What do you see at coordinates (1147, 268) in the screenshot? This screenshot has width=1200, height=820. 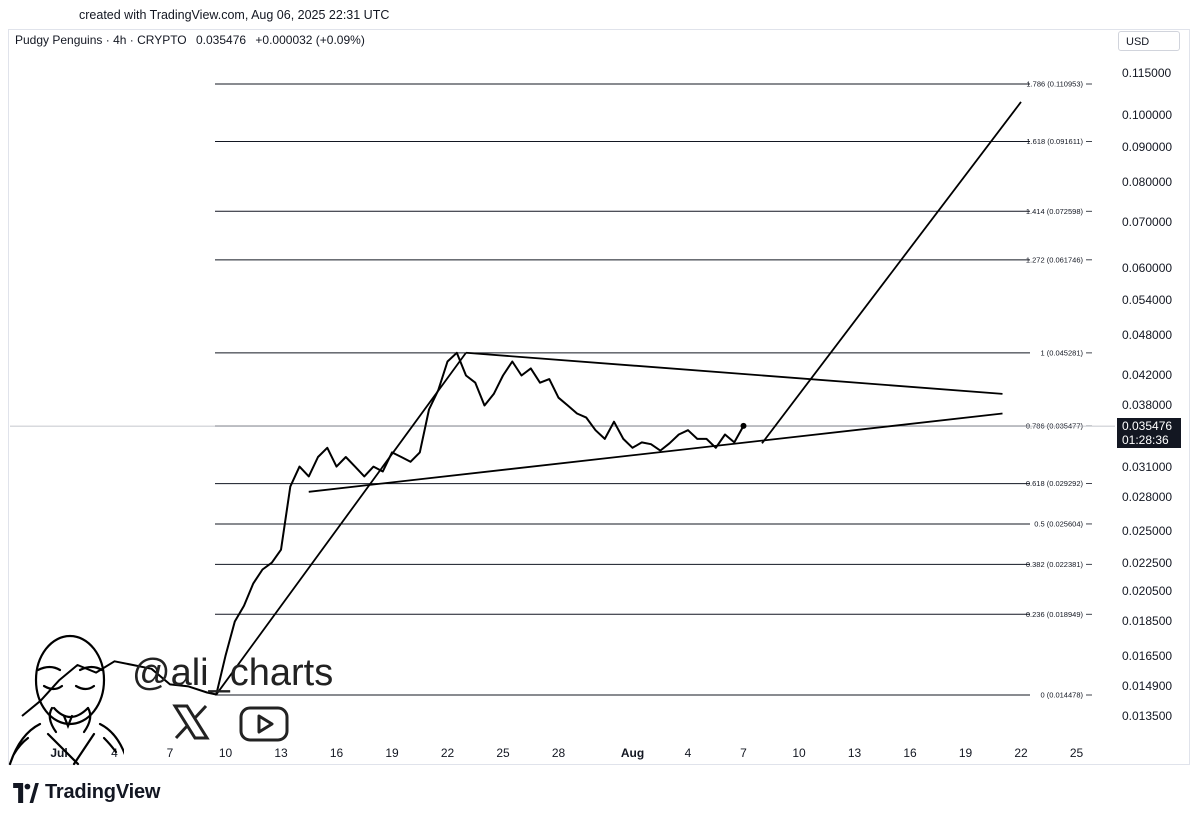 I see `y-tick-label: 0.060000` at bounding box center [1147, 268].